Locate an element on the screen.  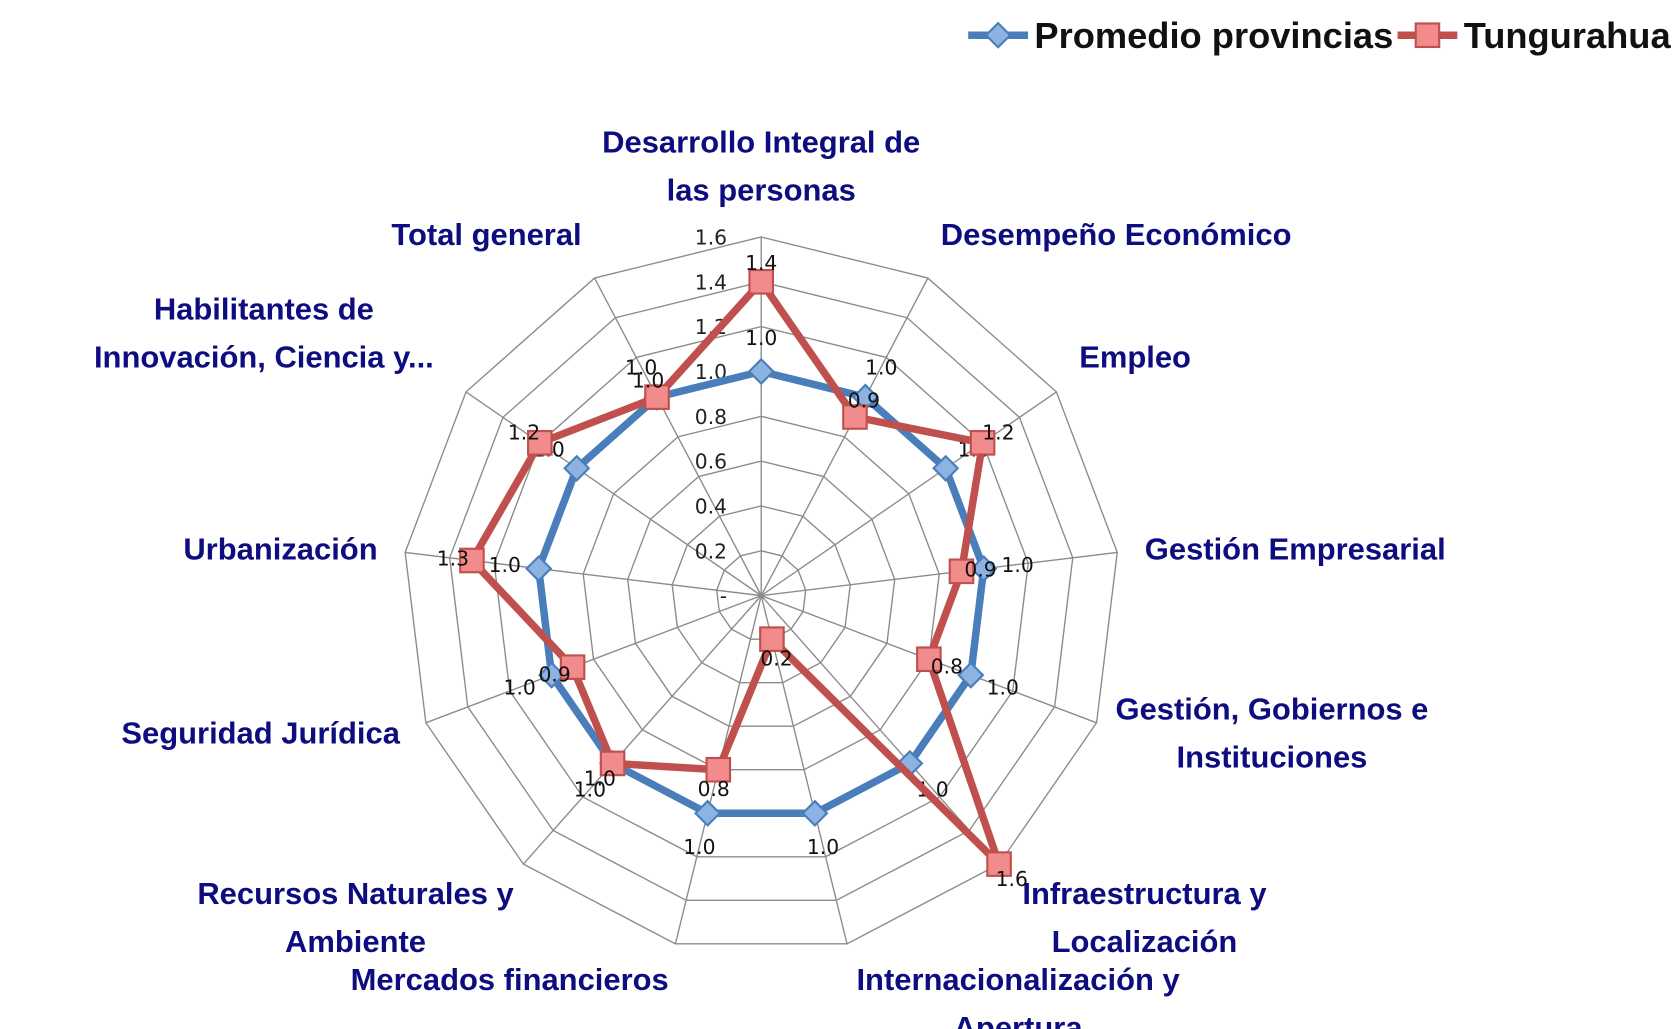
r-tick-label: 0.2 is located at coordinates (711, 551).